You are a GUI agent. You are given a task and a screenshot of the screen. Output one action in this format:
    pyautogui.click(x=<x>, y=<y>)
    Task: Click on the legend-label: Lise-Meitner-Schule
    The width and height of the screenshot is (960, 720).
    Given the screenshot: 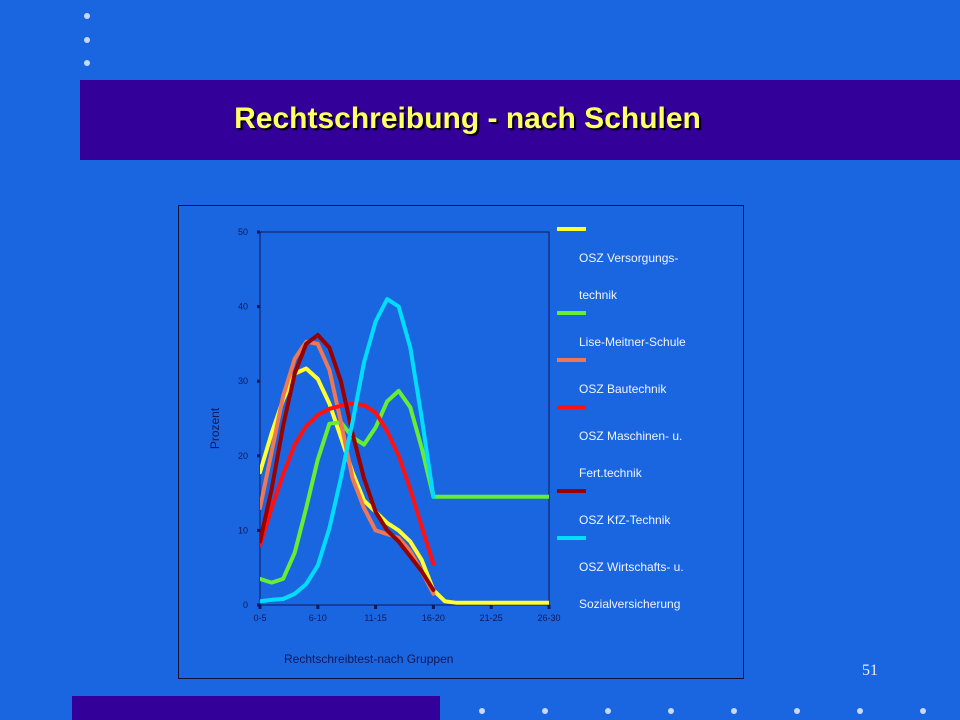 What is the action you would take?
    pyautogui.click(x=632, y=342)
    